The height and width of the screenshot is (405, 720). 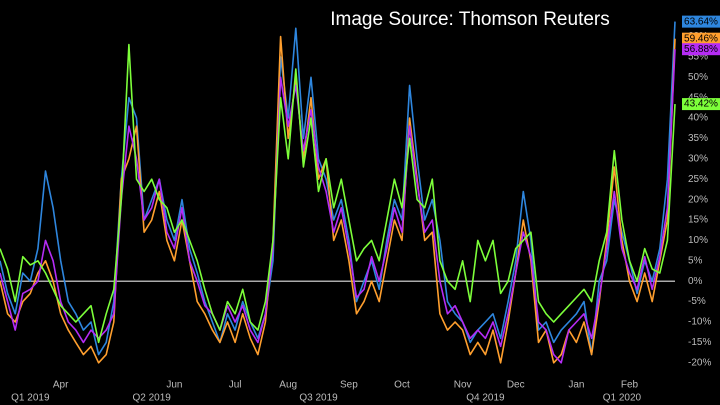 I want to click on y-tick-label: 5%, so click(x=695, y=260).